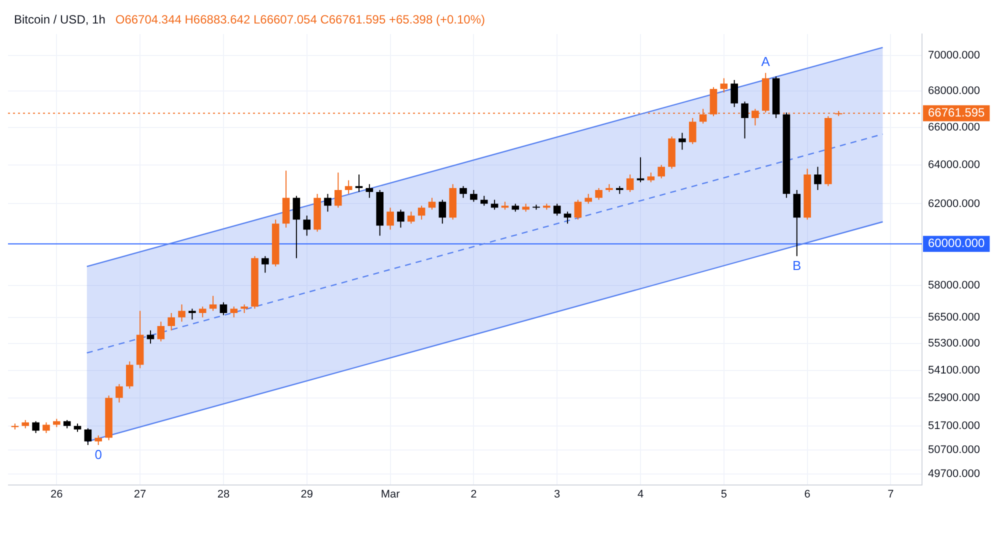 Image resolution: width=1000 pixels, height=549 pixels. What do you see at coordinates (957, 243) in the screenshot?
I see `ref-line-label: 60000.000` at bounding box center [957, 243].